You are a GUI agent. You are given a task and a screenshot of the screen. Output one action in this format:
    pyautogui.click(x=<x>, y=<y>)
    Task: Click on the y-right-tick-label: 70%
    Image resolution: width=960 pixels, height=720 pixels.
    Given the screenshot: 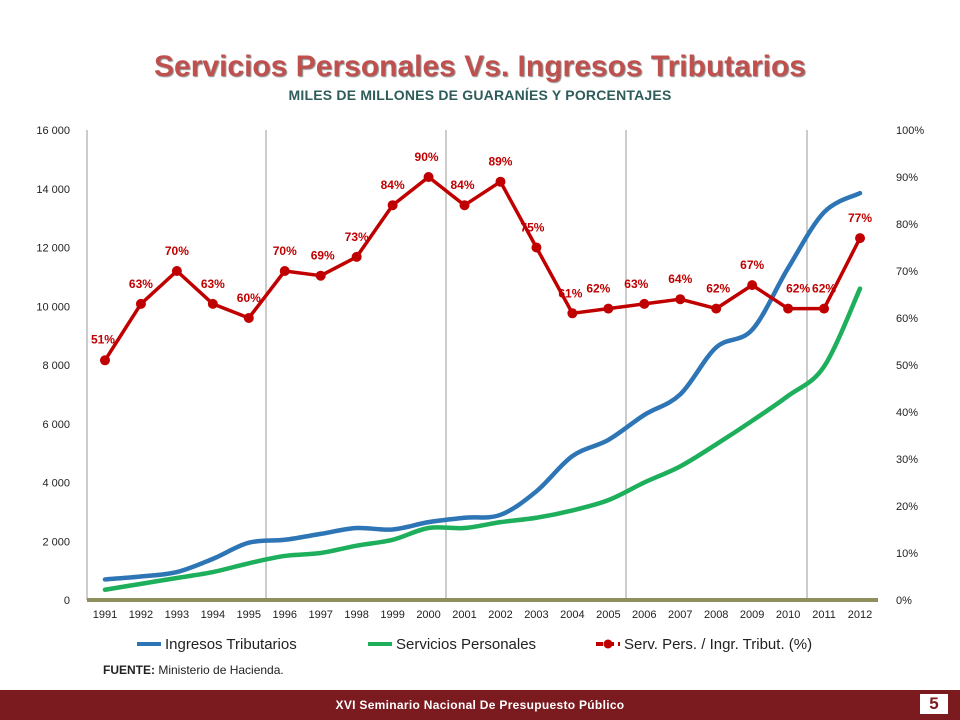 What is the action you would take?
    pyautogui.click(x=907, y=272)
    